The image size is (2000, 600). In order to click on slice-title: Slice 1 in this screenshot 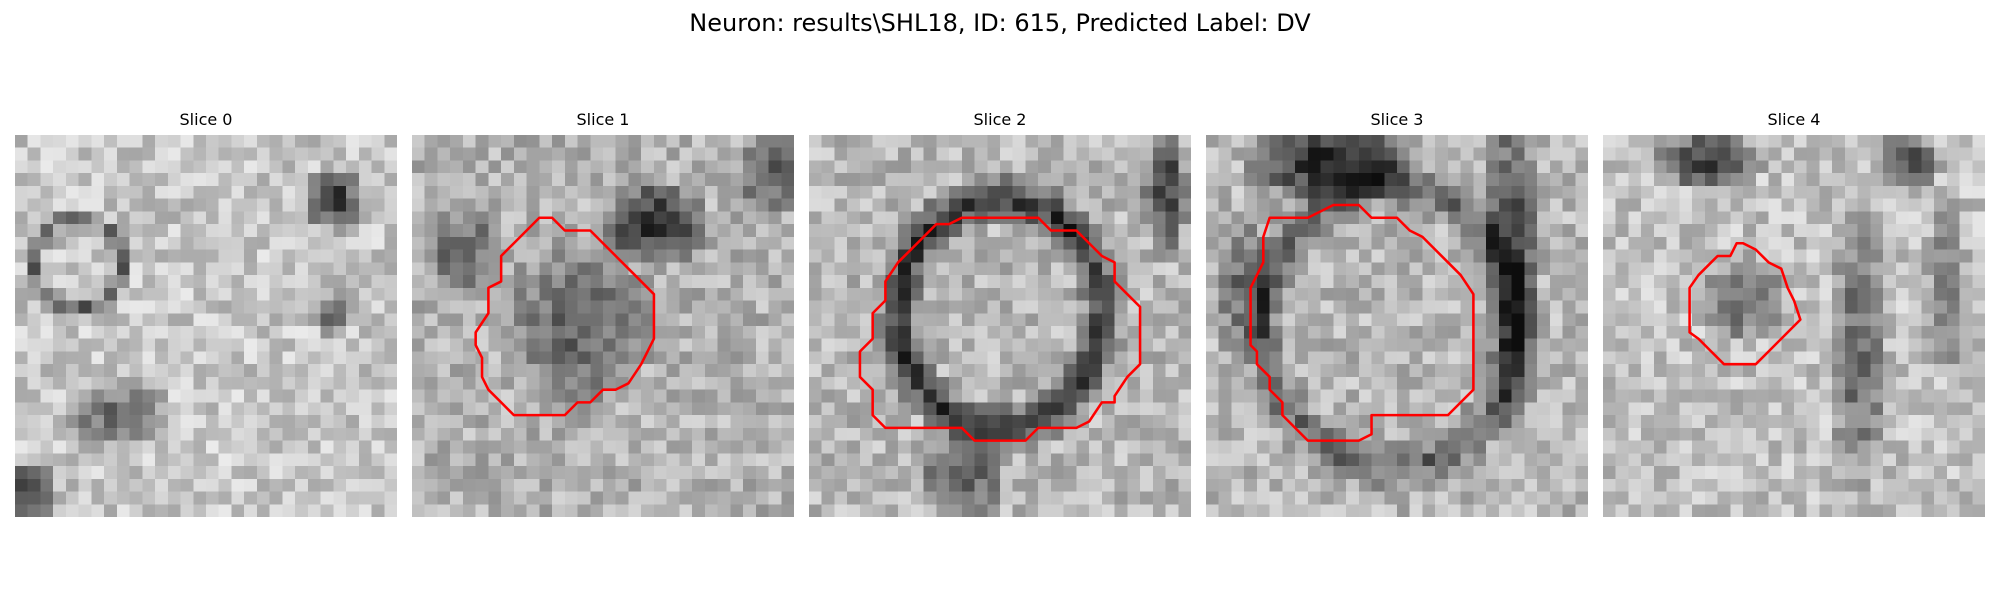, I will do `click(603, 119)`.